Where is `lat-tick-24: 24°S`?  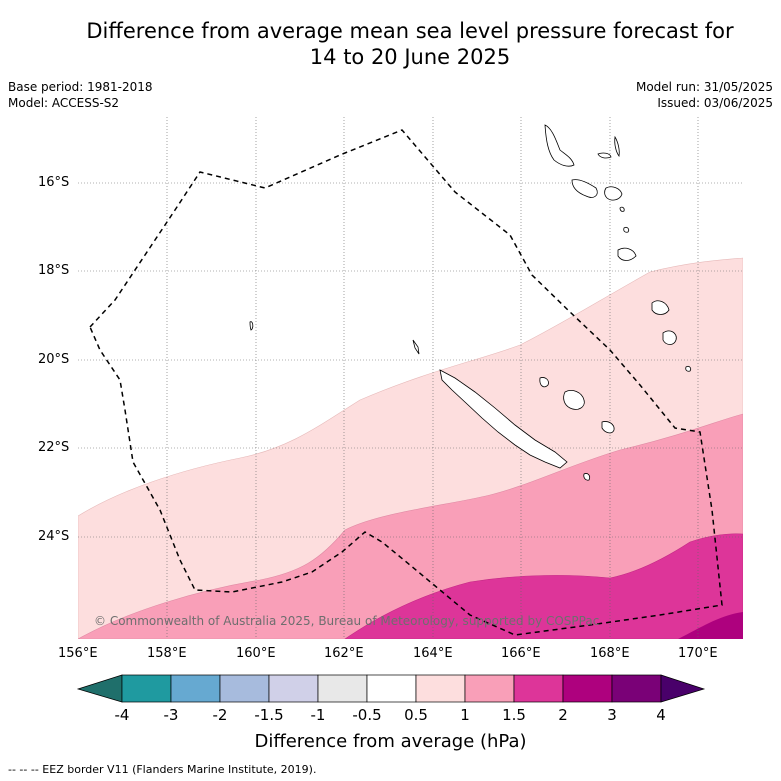 lat-tick-24: 24°S is located at coordinates (54, 536).